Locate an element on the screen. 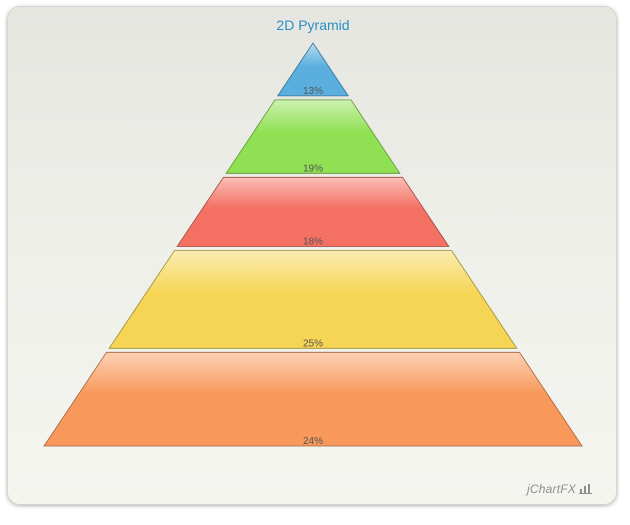 The width and height of the screenshot is (630, 525). jchartfx-logo: jChartFX is located at coordinates (559, 489).